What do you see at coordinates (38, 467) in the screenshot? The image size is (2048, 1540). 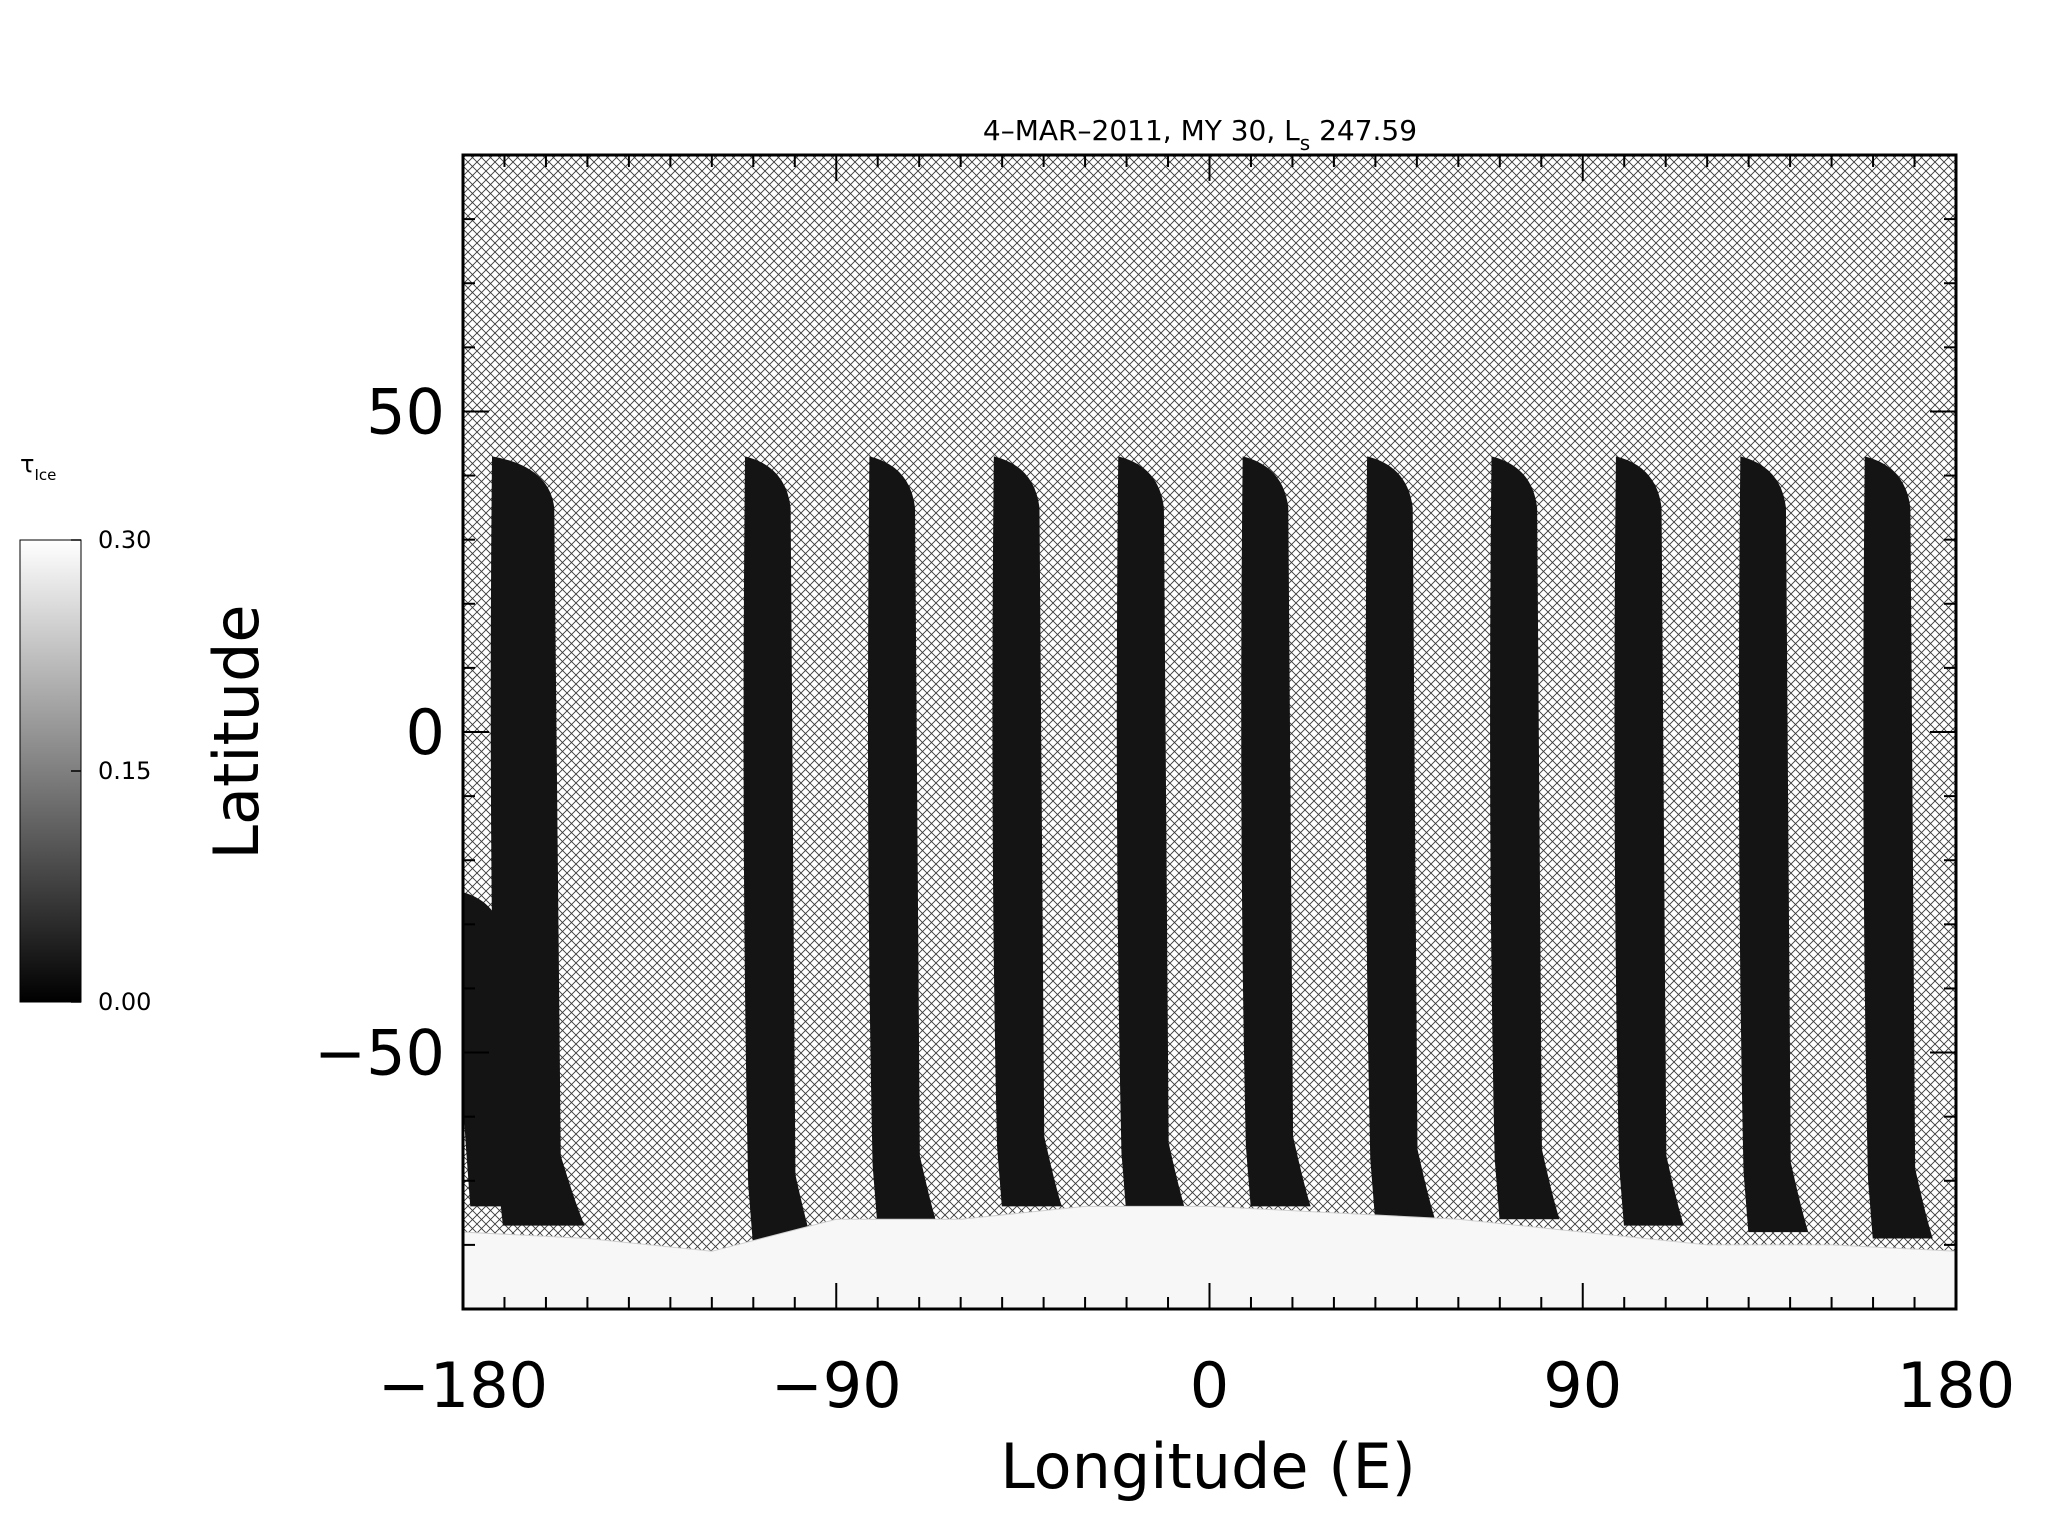 I see `colorbar-label: τIce` at bounding box center [38, 467].